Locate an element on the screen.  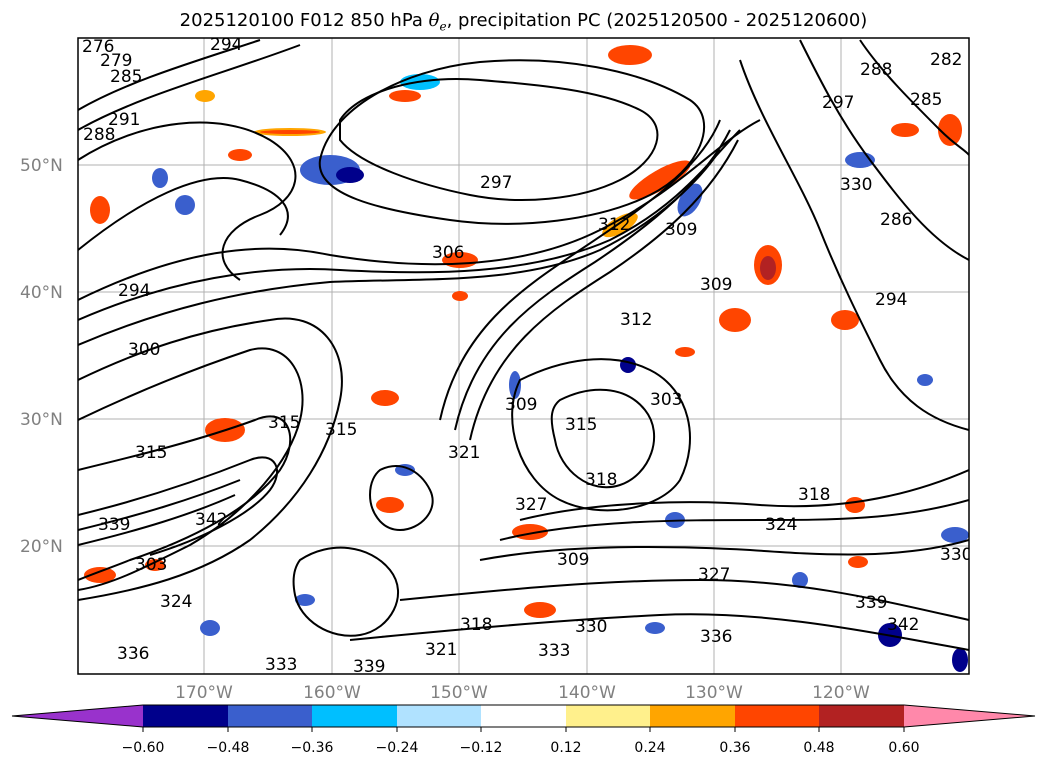
latitude-labels: 50°N 40°N 30°N 20°N is located at coordinates (41, 356).